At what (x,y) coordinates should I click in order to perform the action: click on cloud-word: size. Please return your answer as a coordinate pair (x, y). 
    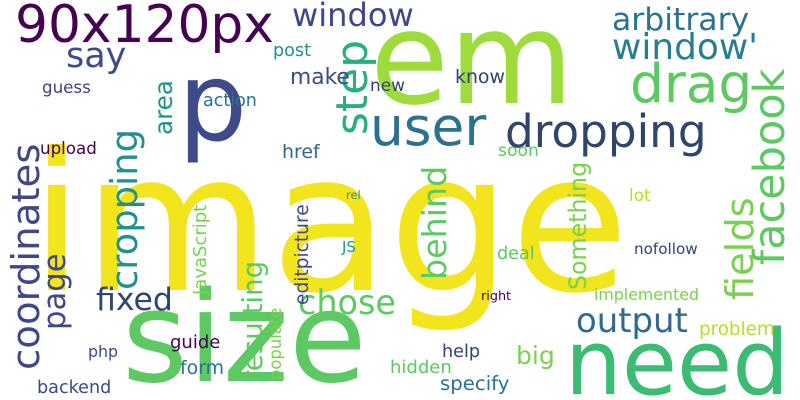
    Looking at the image, I should click on (244, 332).